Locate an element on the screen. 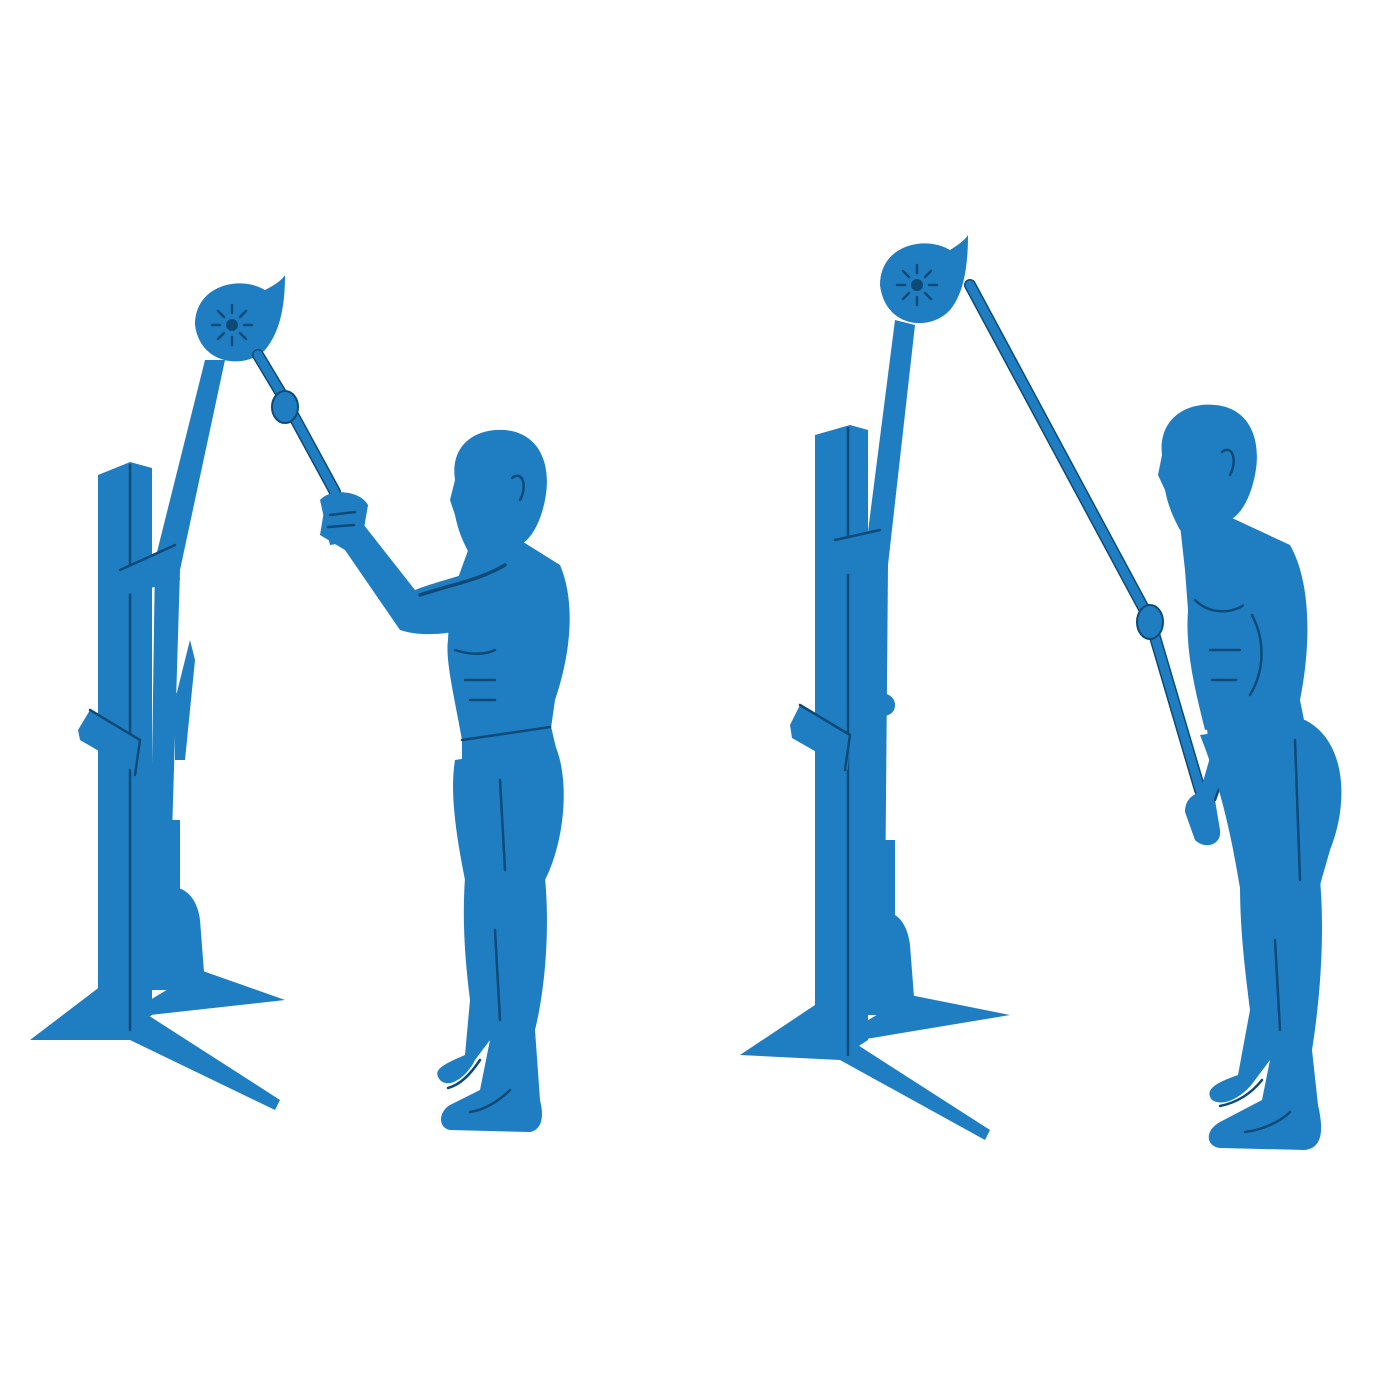  athlete-end-figure is located at coordinates (1250, 777).